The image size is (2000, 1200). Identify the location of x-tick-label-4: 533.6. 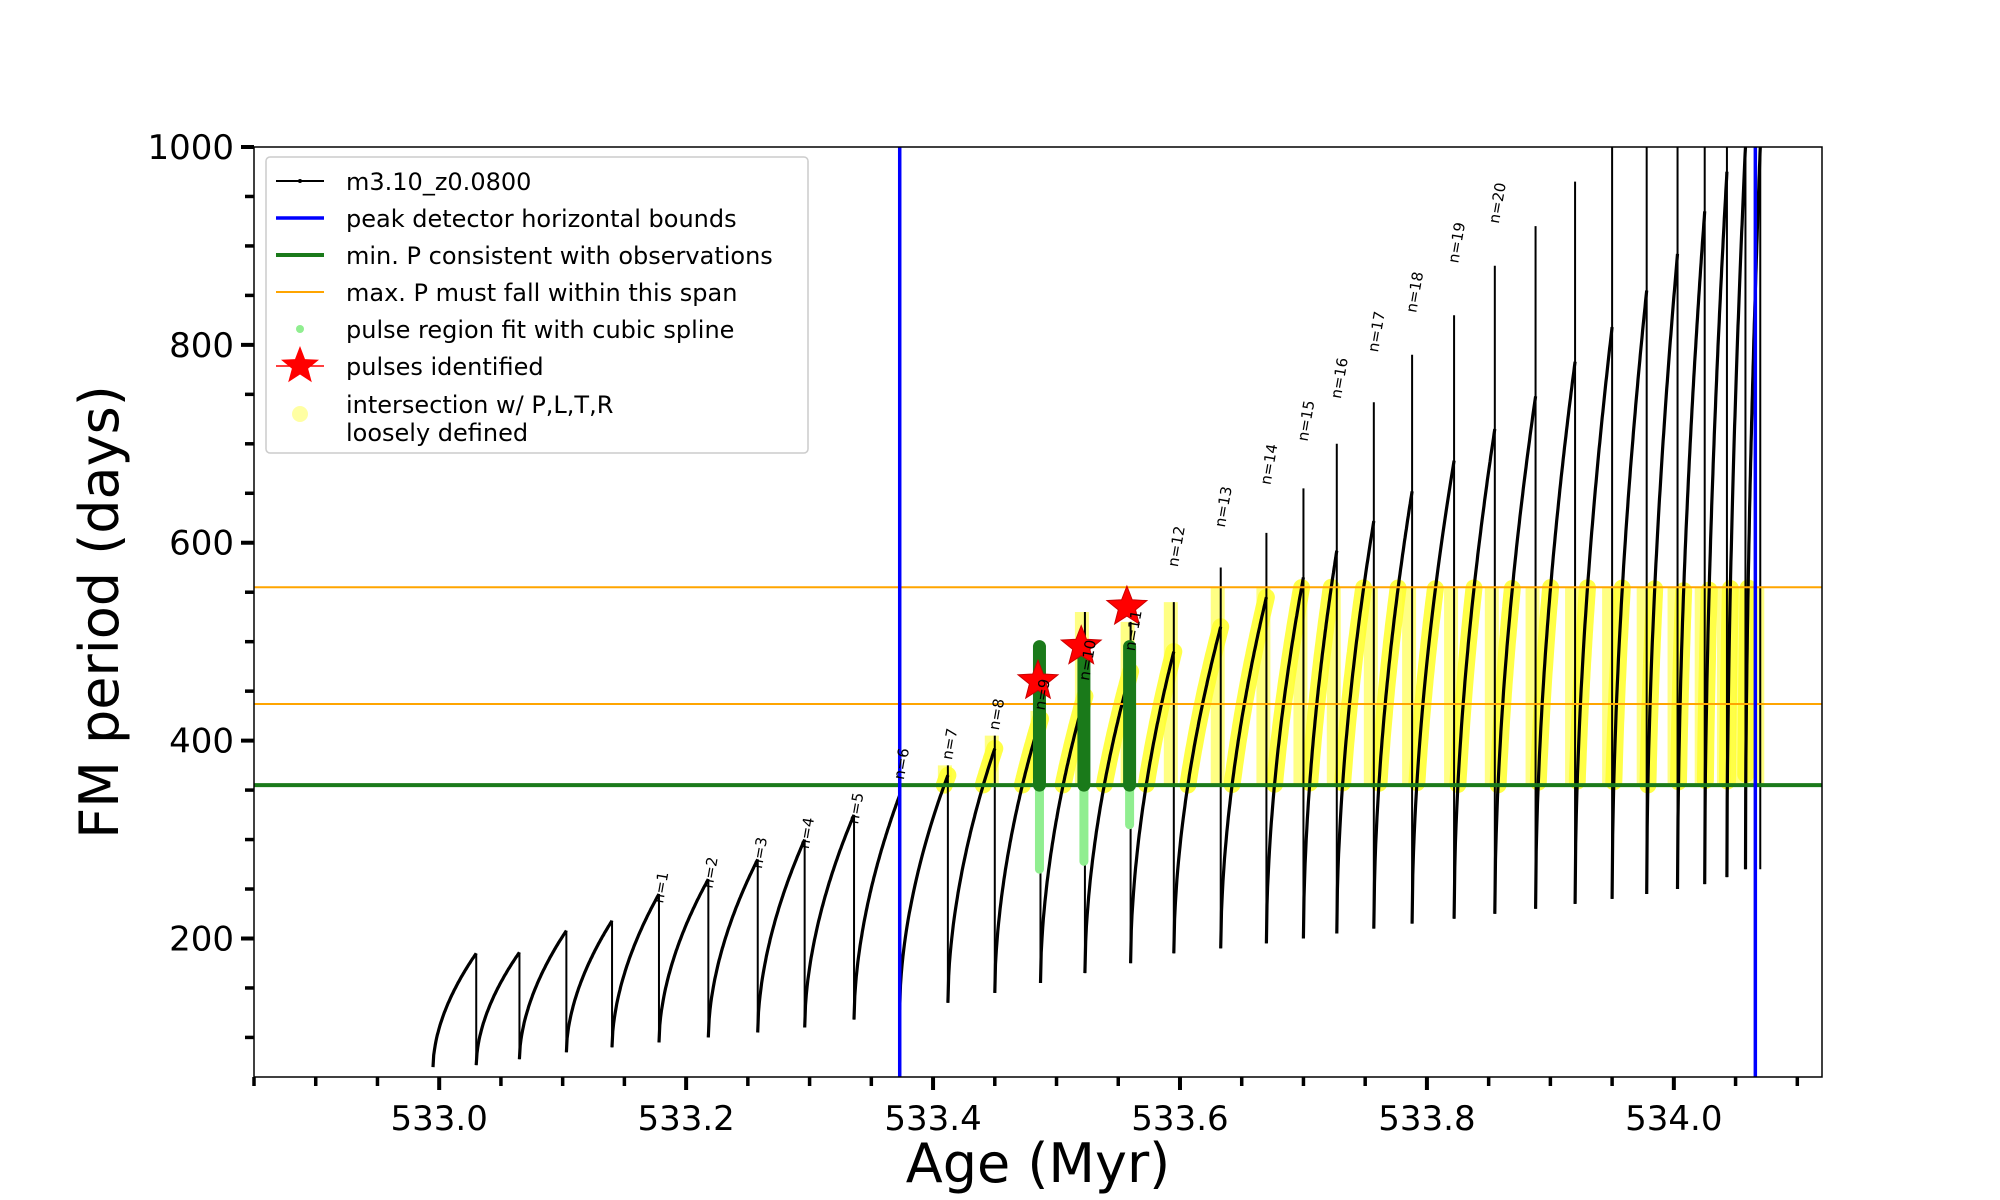
(1179, 1119).